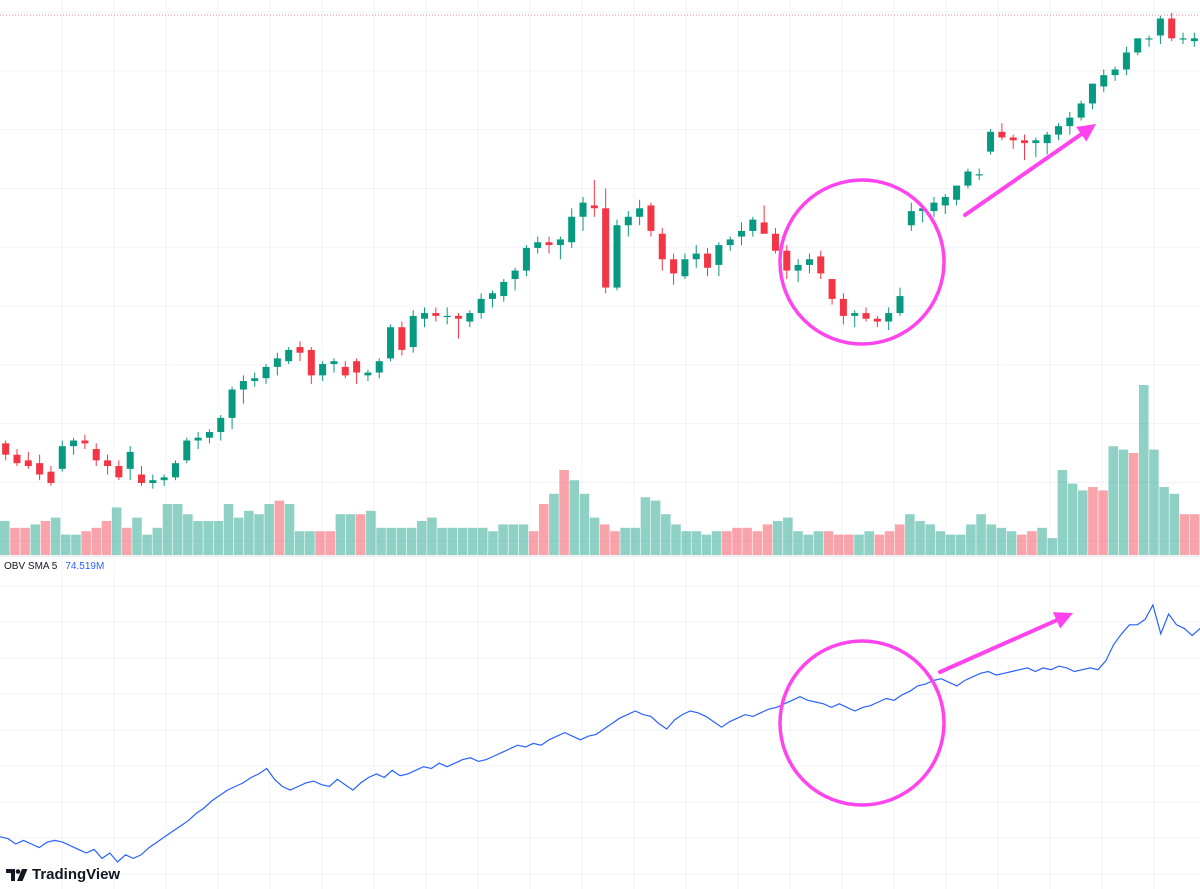  What do you see at coordinates (54, 566) in the screenshot?
I see `indicator-legend: OBV SMA 5 74.519M` at bounding box center [54, 566].